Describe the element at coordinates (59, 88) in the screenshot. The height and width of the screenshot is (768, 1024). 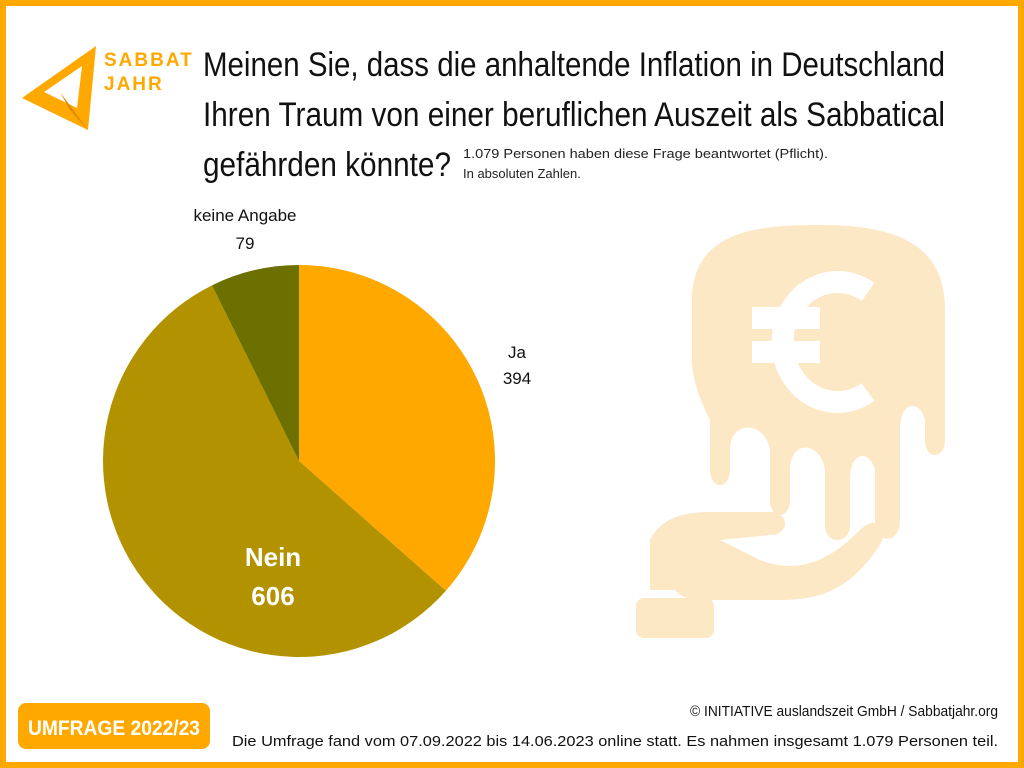
I see `logo-icon` at that location.